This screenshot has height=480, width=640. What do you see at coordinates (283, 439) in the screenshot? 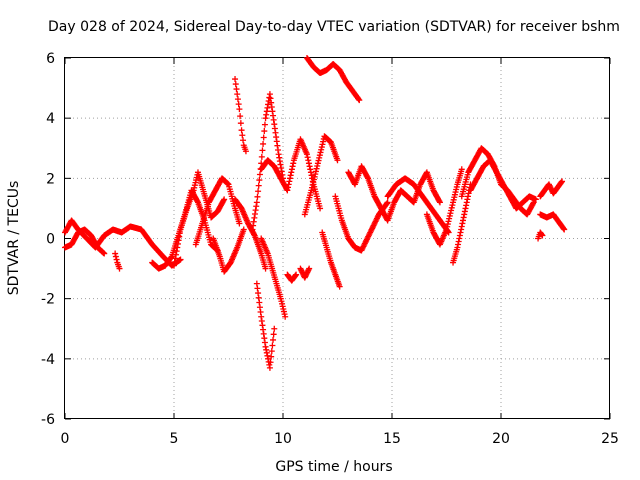
I see `x-tick-label: 10` at bounding box center [283, 439].